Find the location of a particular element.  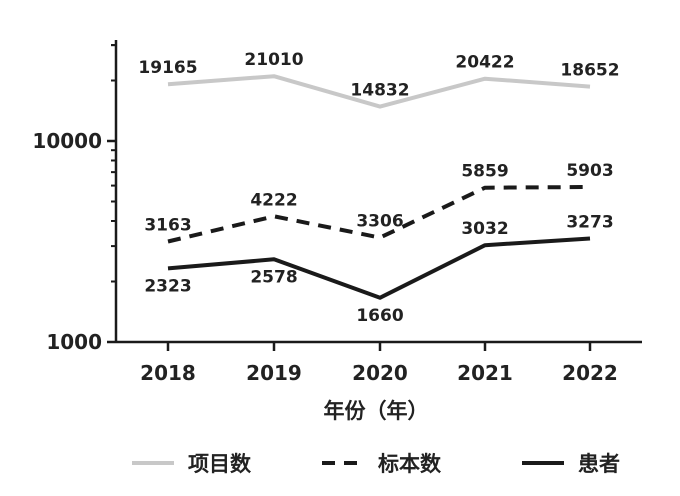

data-label: 2578 is located at coordinates (273, 277).